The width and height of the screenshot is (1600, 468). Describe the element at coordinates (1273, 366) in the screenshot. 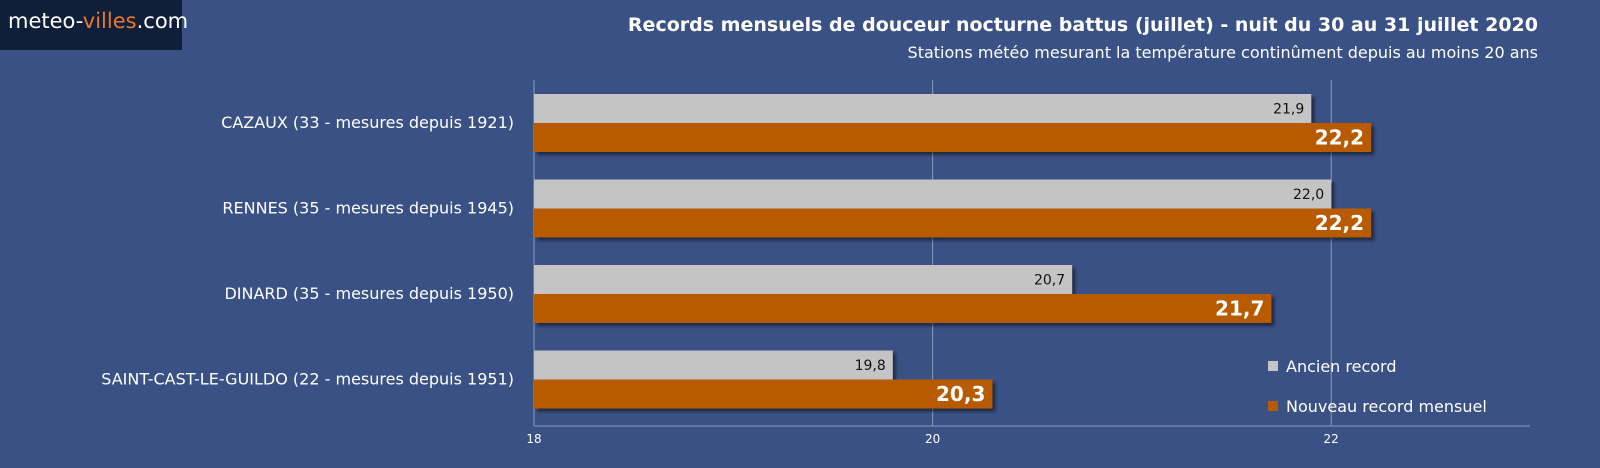

I see `legend-swatch-old-record` at that location.